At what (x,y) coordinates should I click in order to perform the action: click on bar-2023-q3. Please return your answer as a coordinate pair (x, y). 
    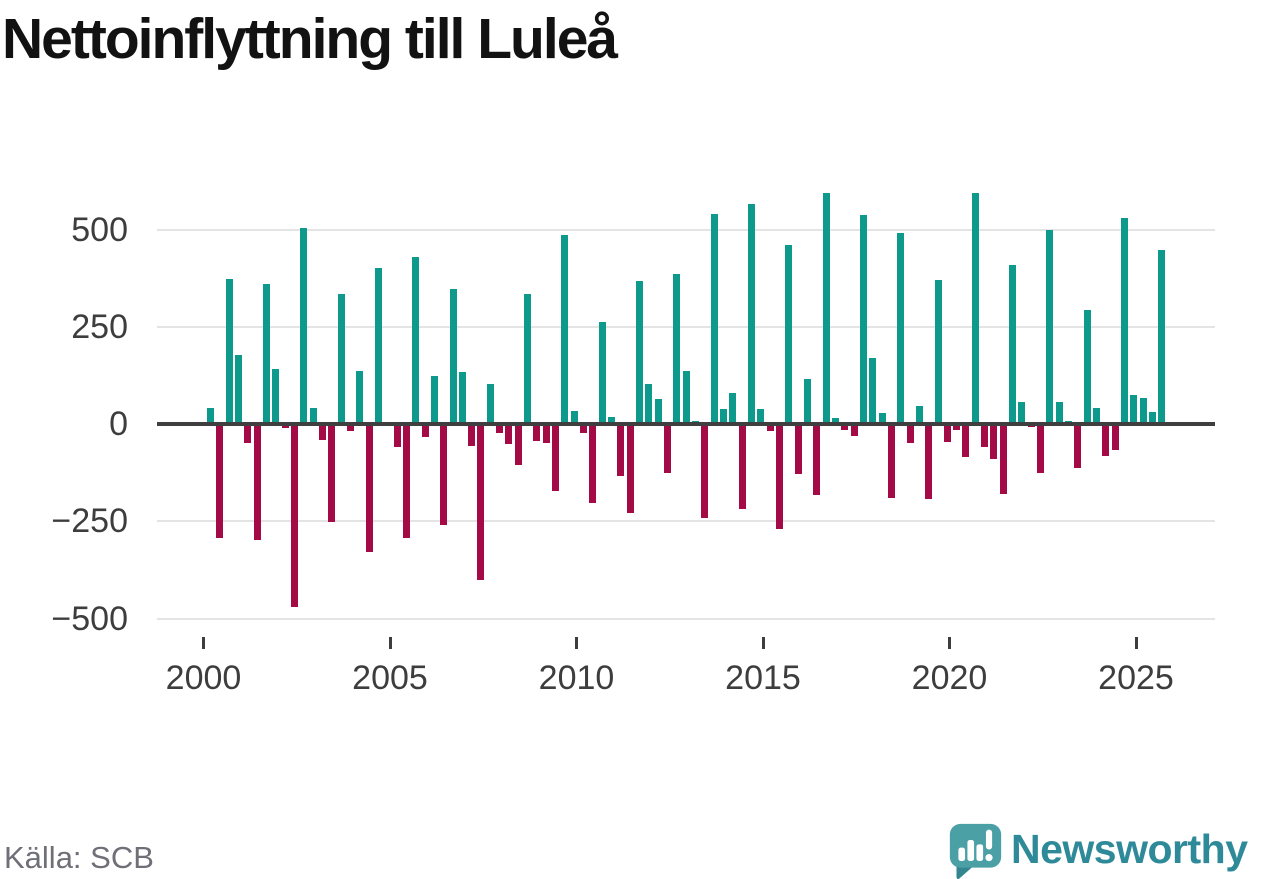
    Looking at the image, I should click on (1087, 367).